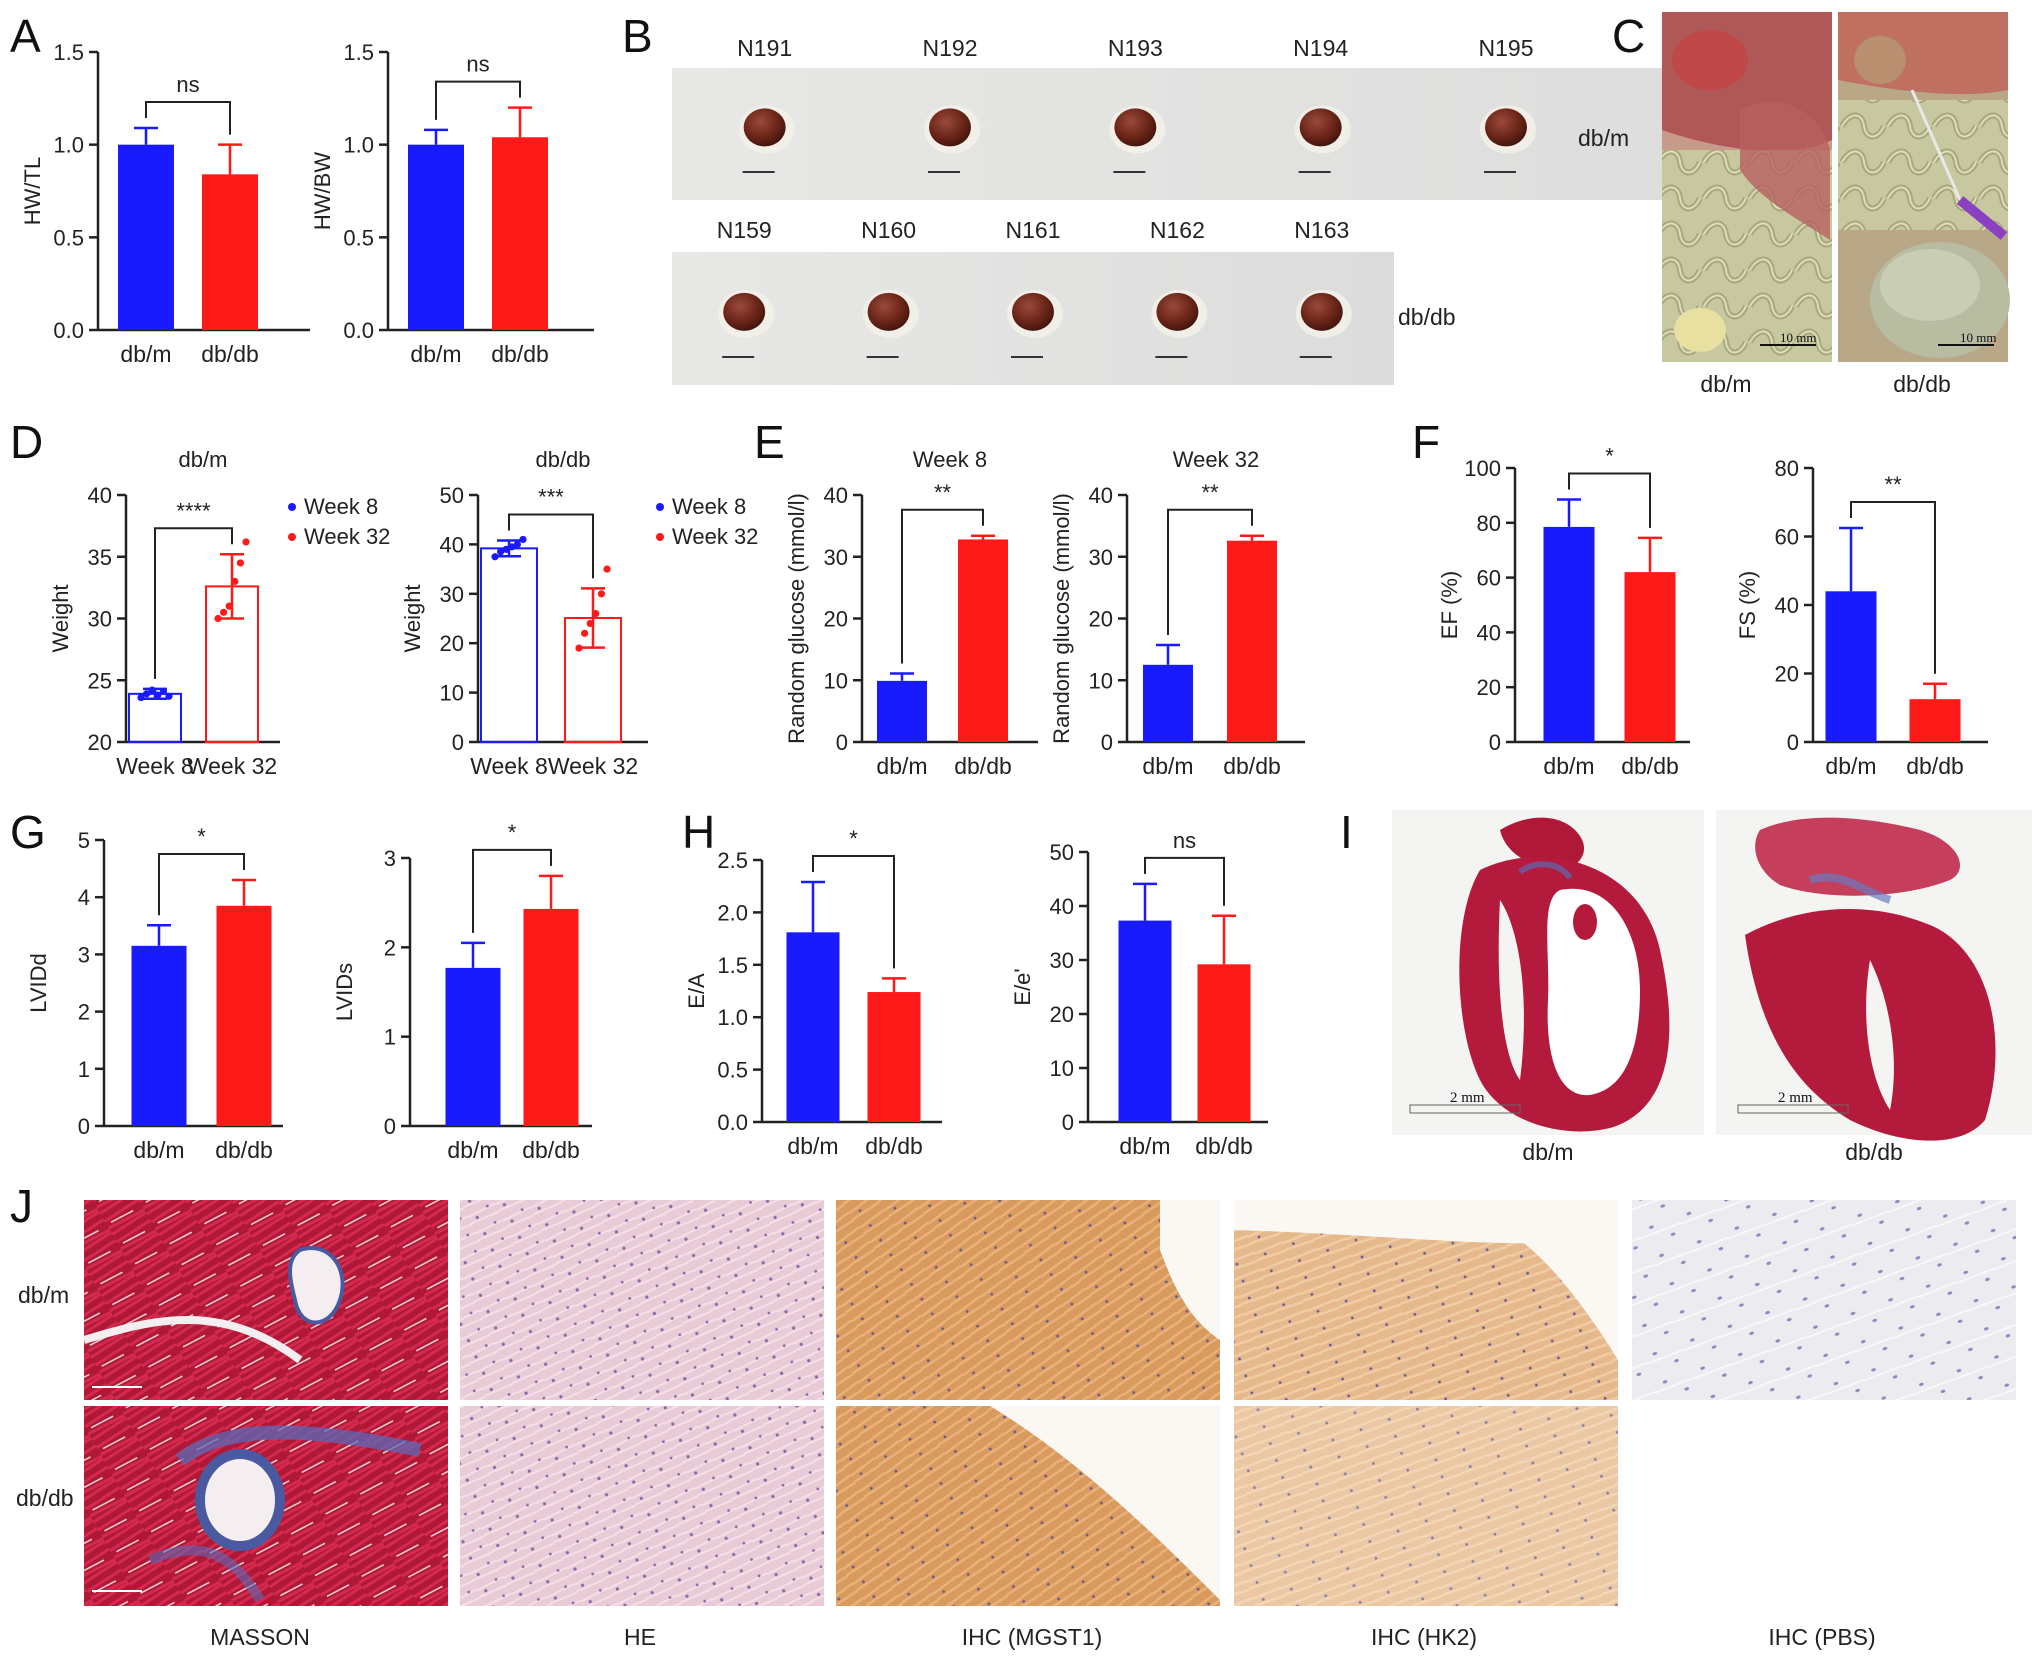 This screenshot has width=2032, height=1657. What do you see at coordinates (562, 459) in the screenshot?
I see `chart-title: db/db` at bounding box center [562, 459].